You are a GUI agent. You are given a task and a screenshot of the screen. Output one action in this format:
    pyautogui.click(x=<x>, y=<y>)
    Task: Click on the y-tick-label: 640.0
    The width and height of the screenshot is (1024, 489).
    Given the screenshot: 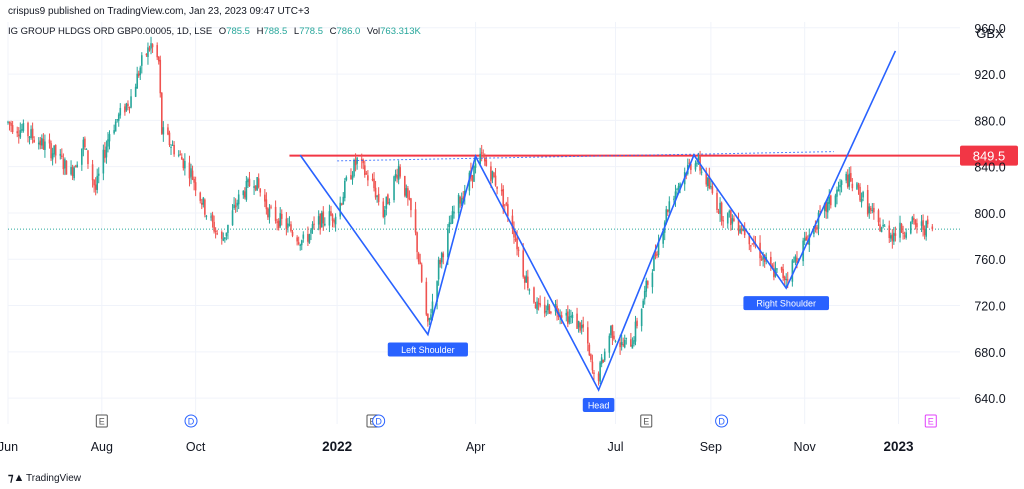 What is the action you would take?
    pyautogui.click(x=989, y=399)
    